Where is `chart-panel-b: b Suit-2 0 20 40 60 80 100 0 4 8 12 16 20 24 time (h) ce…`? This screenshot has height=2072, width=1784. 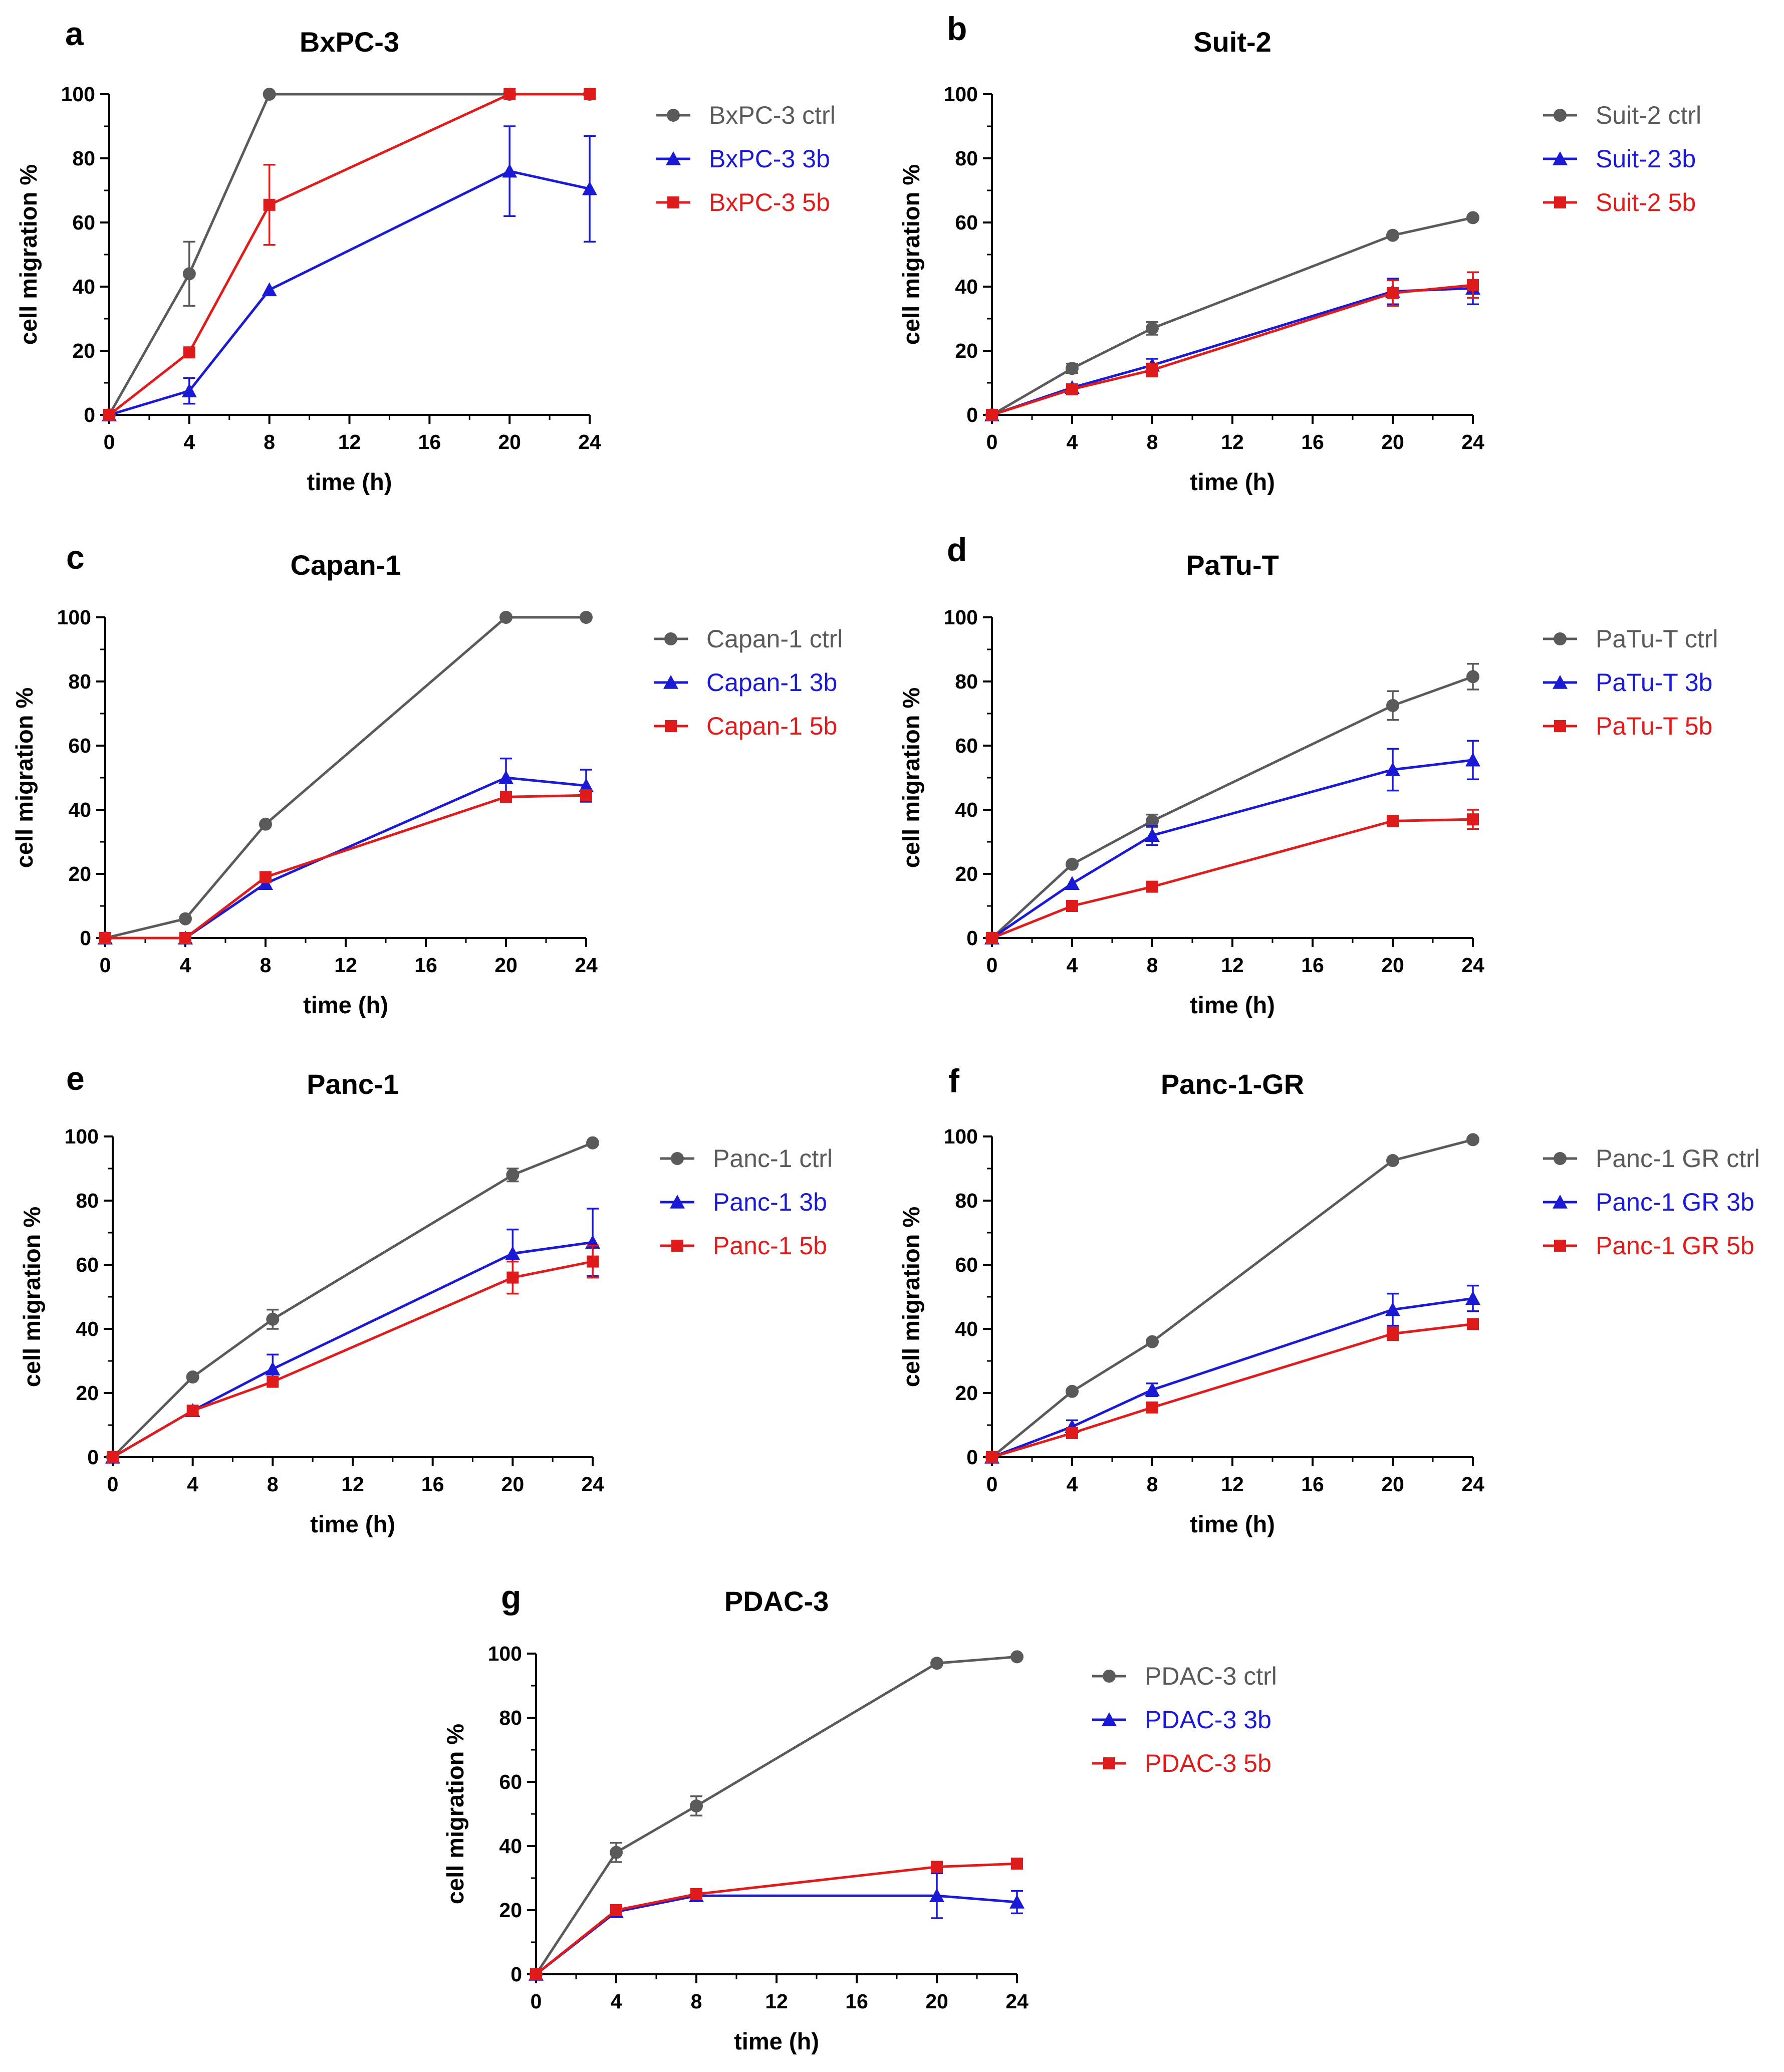 chart-panel-b: b Suit-2 0 20 40 60 80 100 0 4 8 12 16 20 24 time (h) ce… is located at coordinates (1299, 252).